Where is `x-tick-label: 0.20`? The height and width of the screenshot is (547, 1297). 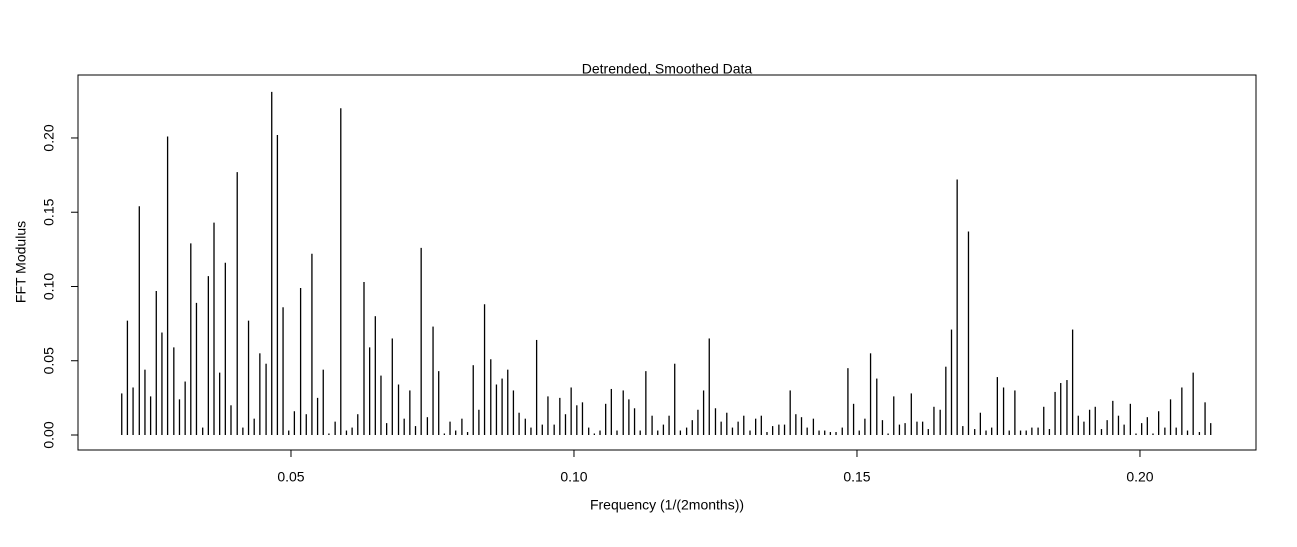
x-tick-label: 0.20 is located at coordinates (1139, 477).